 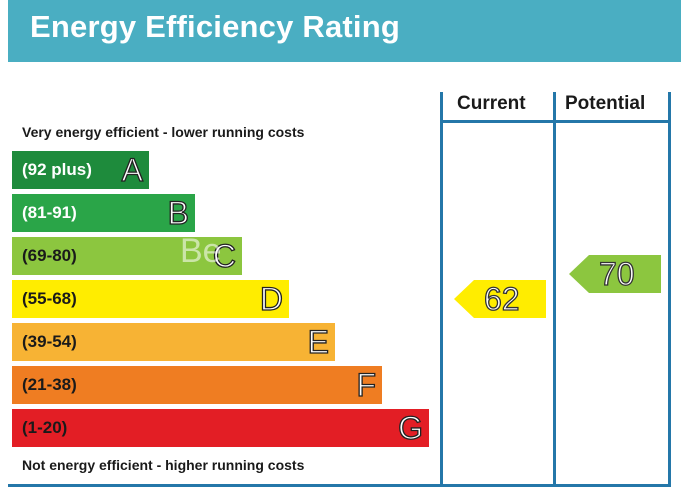 What do you see at coordinates (132, 169) in the screenshot?
I see `band-letter: A` at bounding box center [132, 169].